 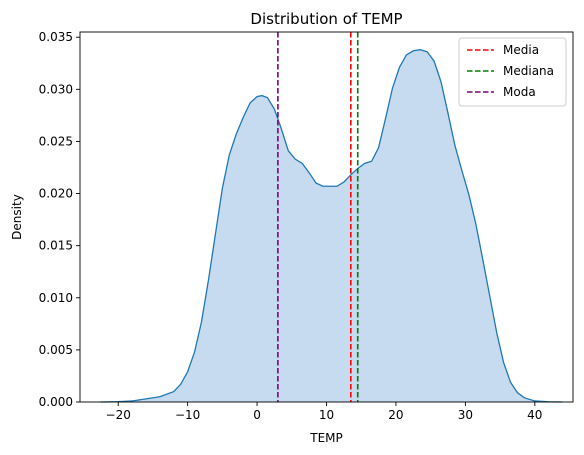 I want to click on x-tick-label: −20, so click(x=118, y=415).